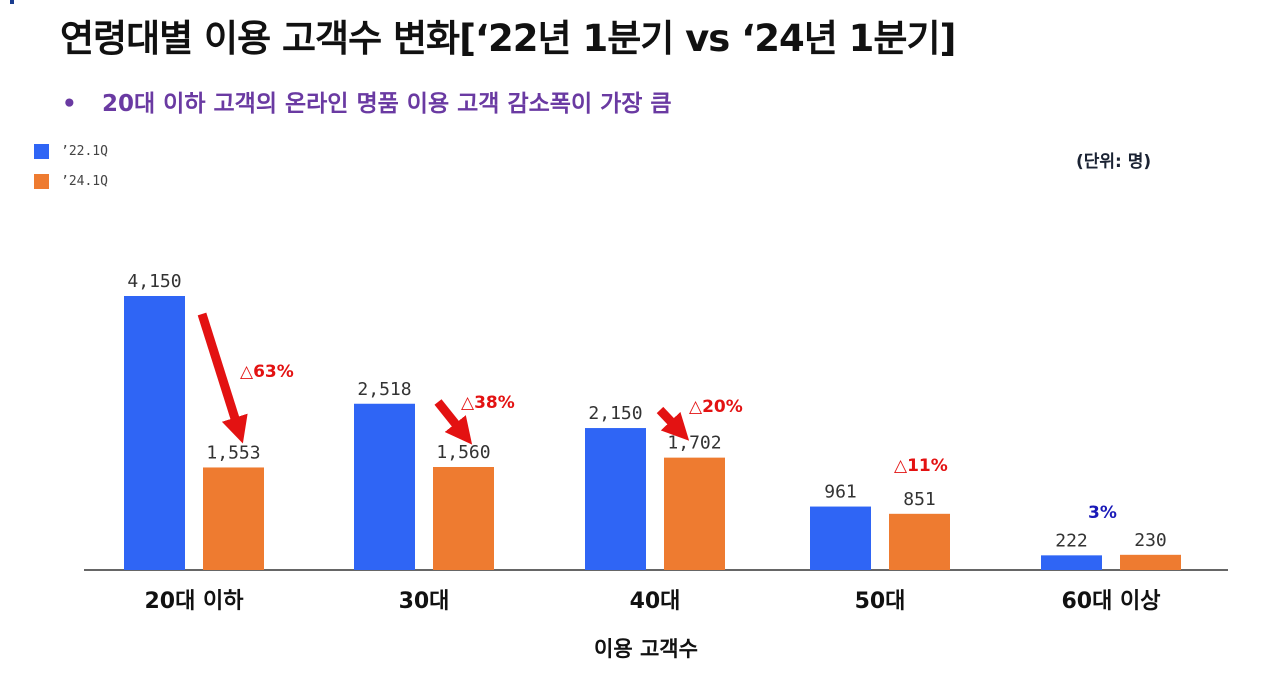 Image resolution: width=1280 pixels, height=682 pixels. Describe the element at coordinates (508, 38) in the screenshot. I see `page-title: 연령대별 이용 고객수 변화[‘22년 1분기 vs ‘24년 1분기]` at that location.